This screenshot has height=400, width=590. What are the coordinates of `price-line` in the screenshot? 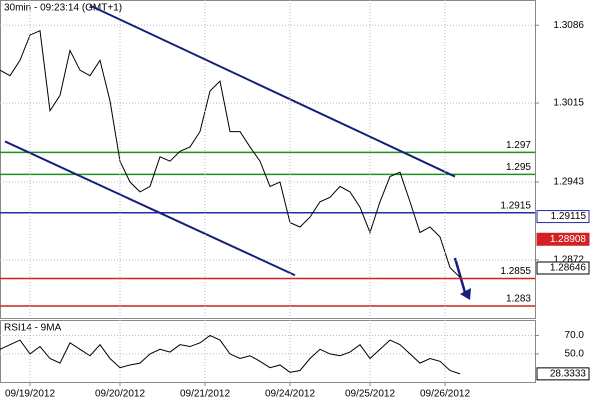 It's located at (230, 354).